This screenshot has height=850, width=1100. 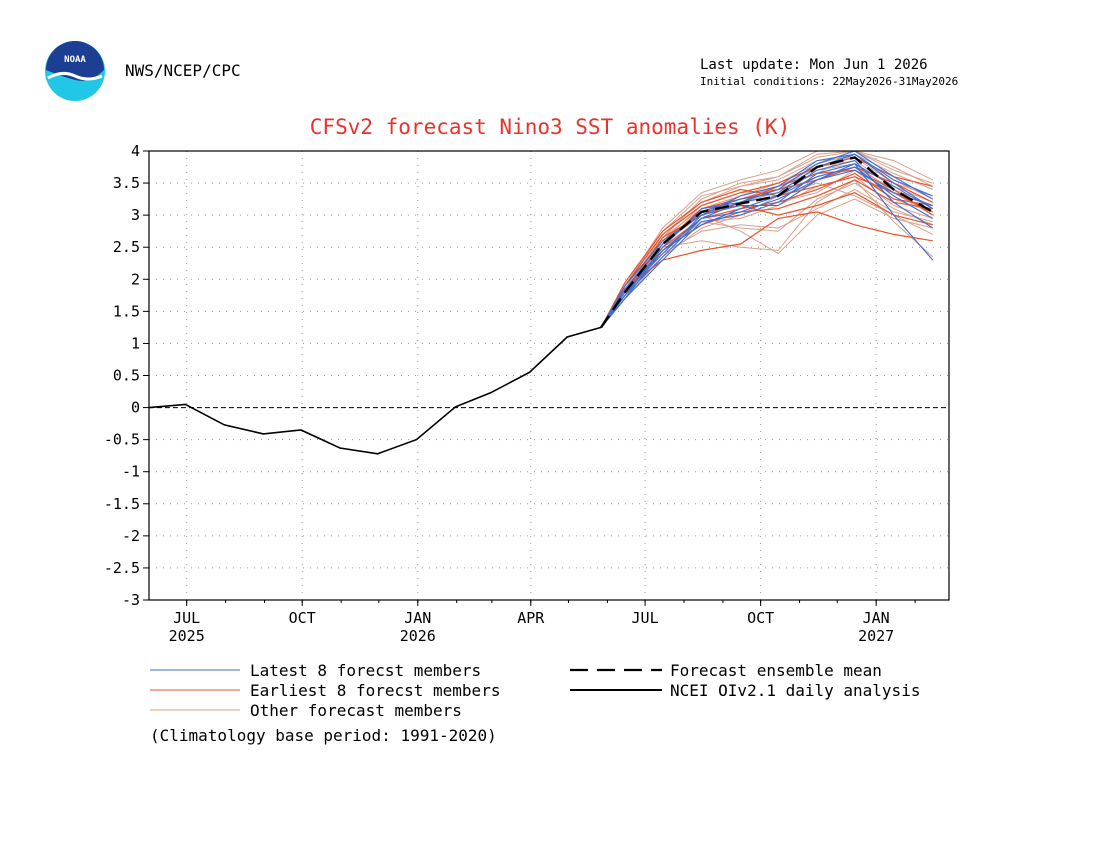 What do you see at coordinates (375, 690) in the screenshot?
I see `legend-label-earliest: Earliest 8 forecst members` at bounding box center [375, 690].